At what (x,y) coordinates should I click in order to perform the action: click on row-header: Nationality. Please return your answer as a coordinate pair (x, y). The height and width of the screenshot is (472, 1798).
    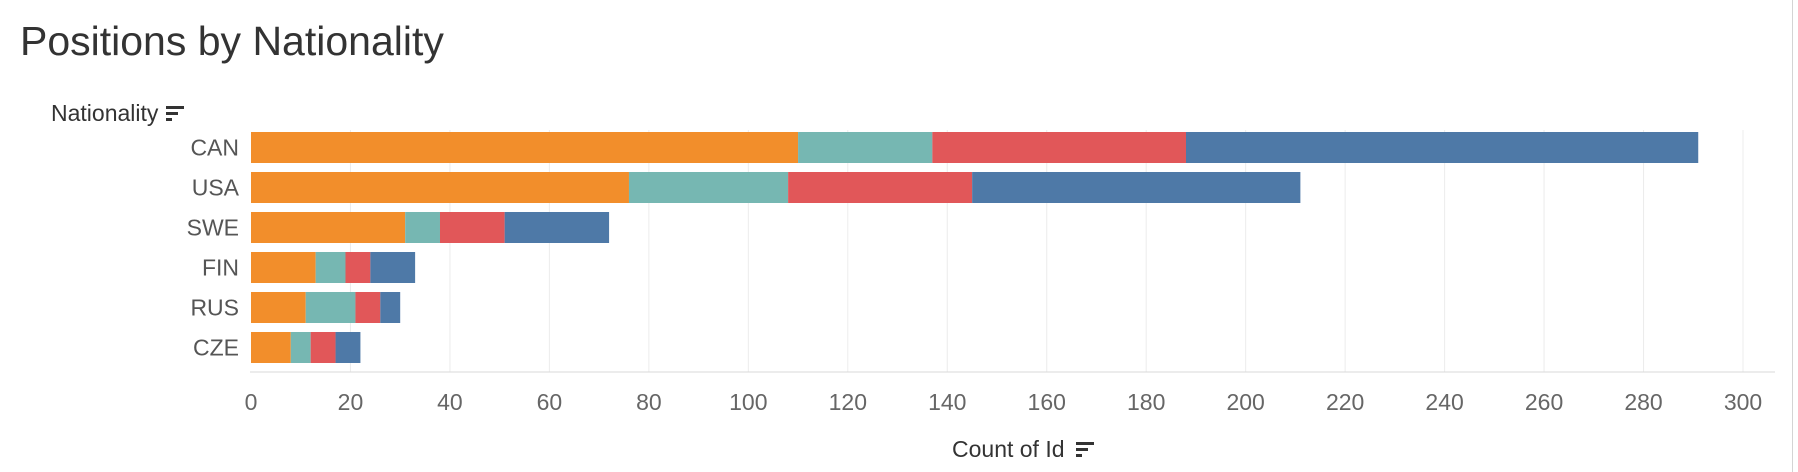
    Looking at the image, I should click on (118, 113).